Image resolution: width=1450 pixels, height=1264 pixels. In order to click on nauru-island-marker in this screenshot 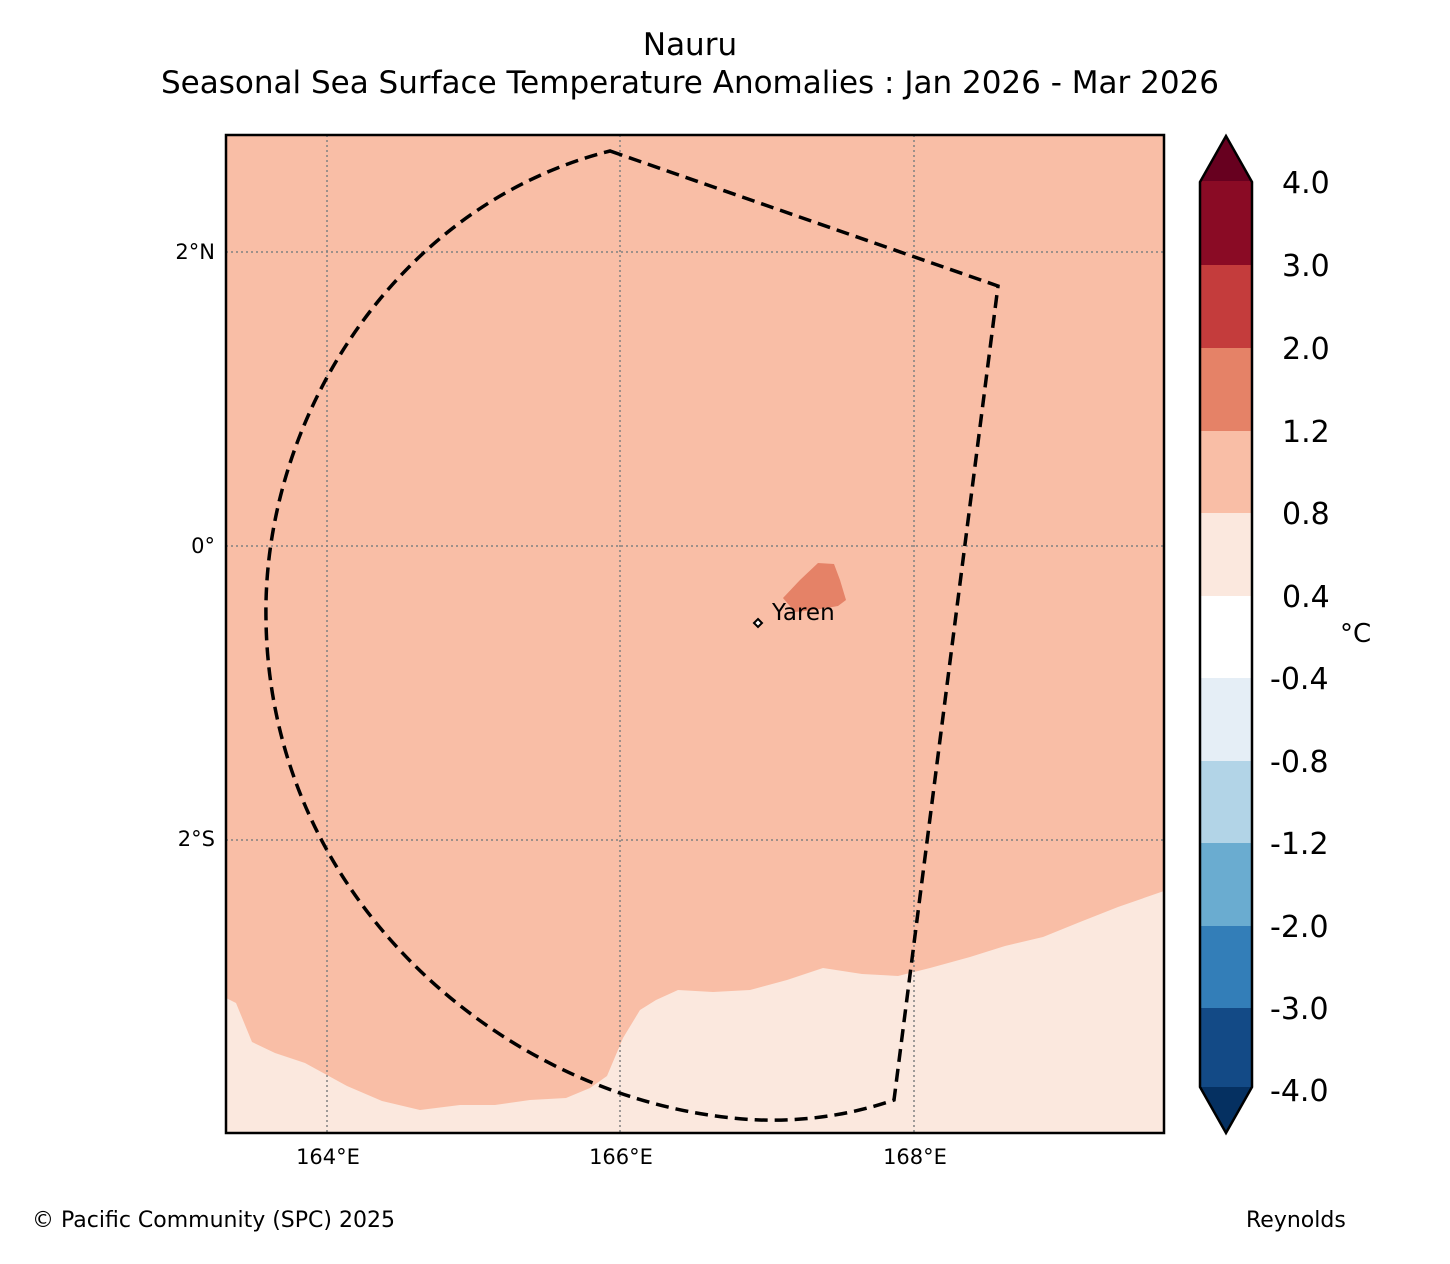, I will do `click(758, 623)`.